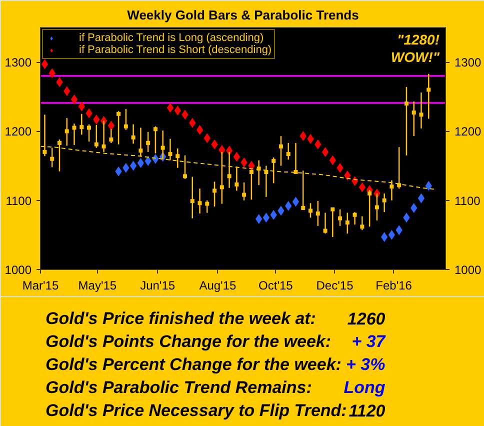  Describe the element at coordinates (218, 285) in the screenshot. I see `x-tick-label: Aug'15` at that location.